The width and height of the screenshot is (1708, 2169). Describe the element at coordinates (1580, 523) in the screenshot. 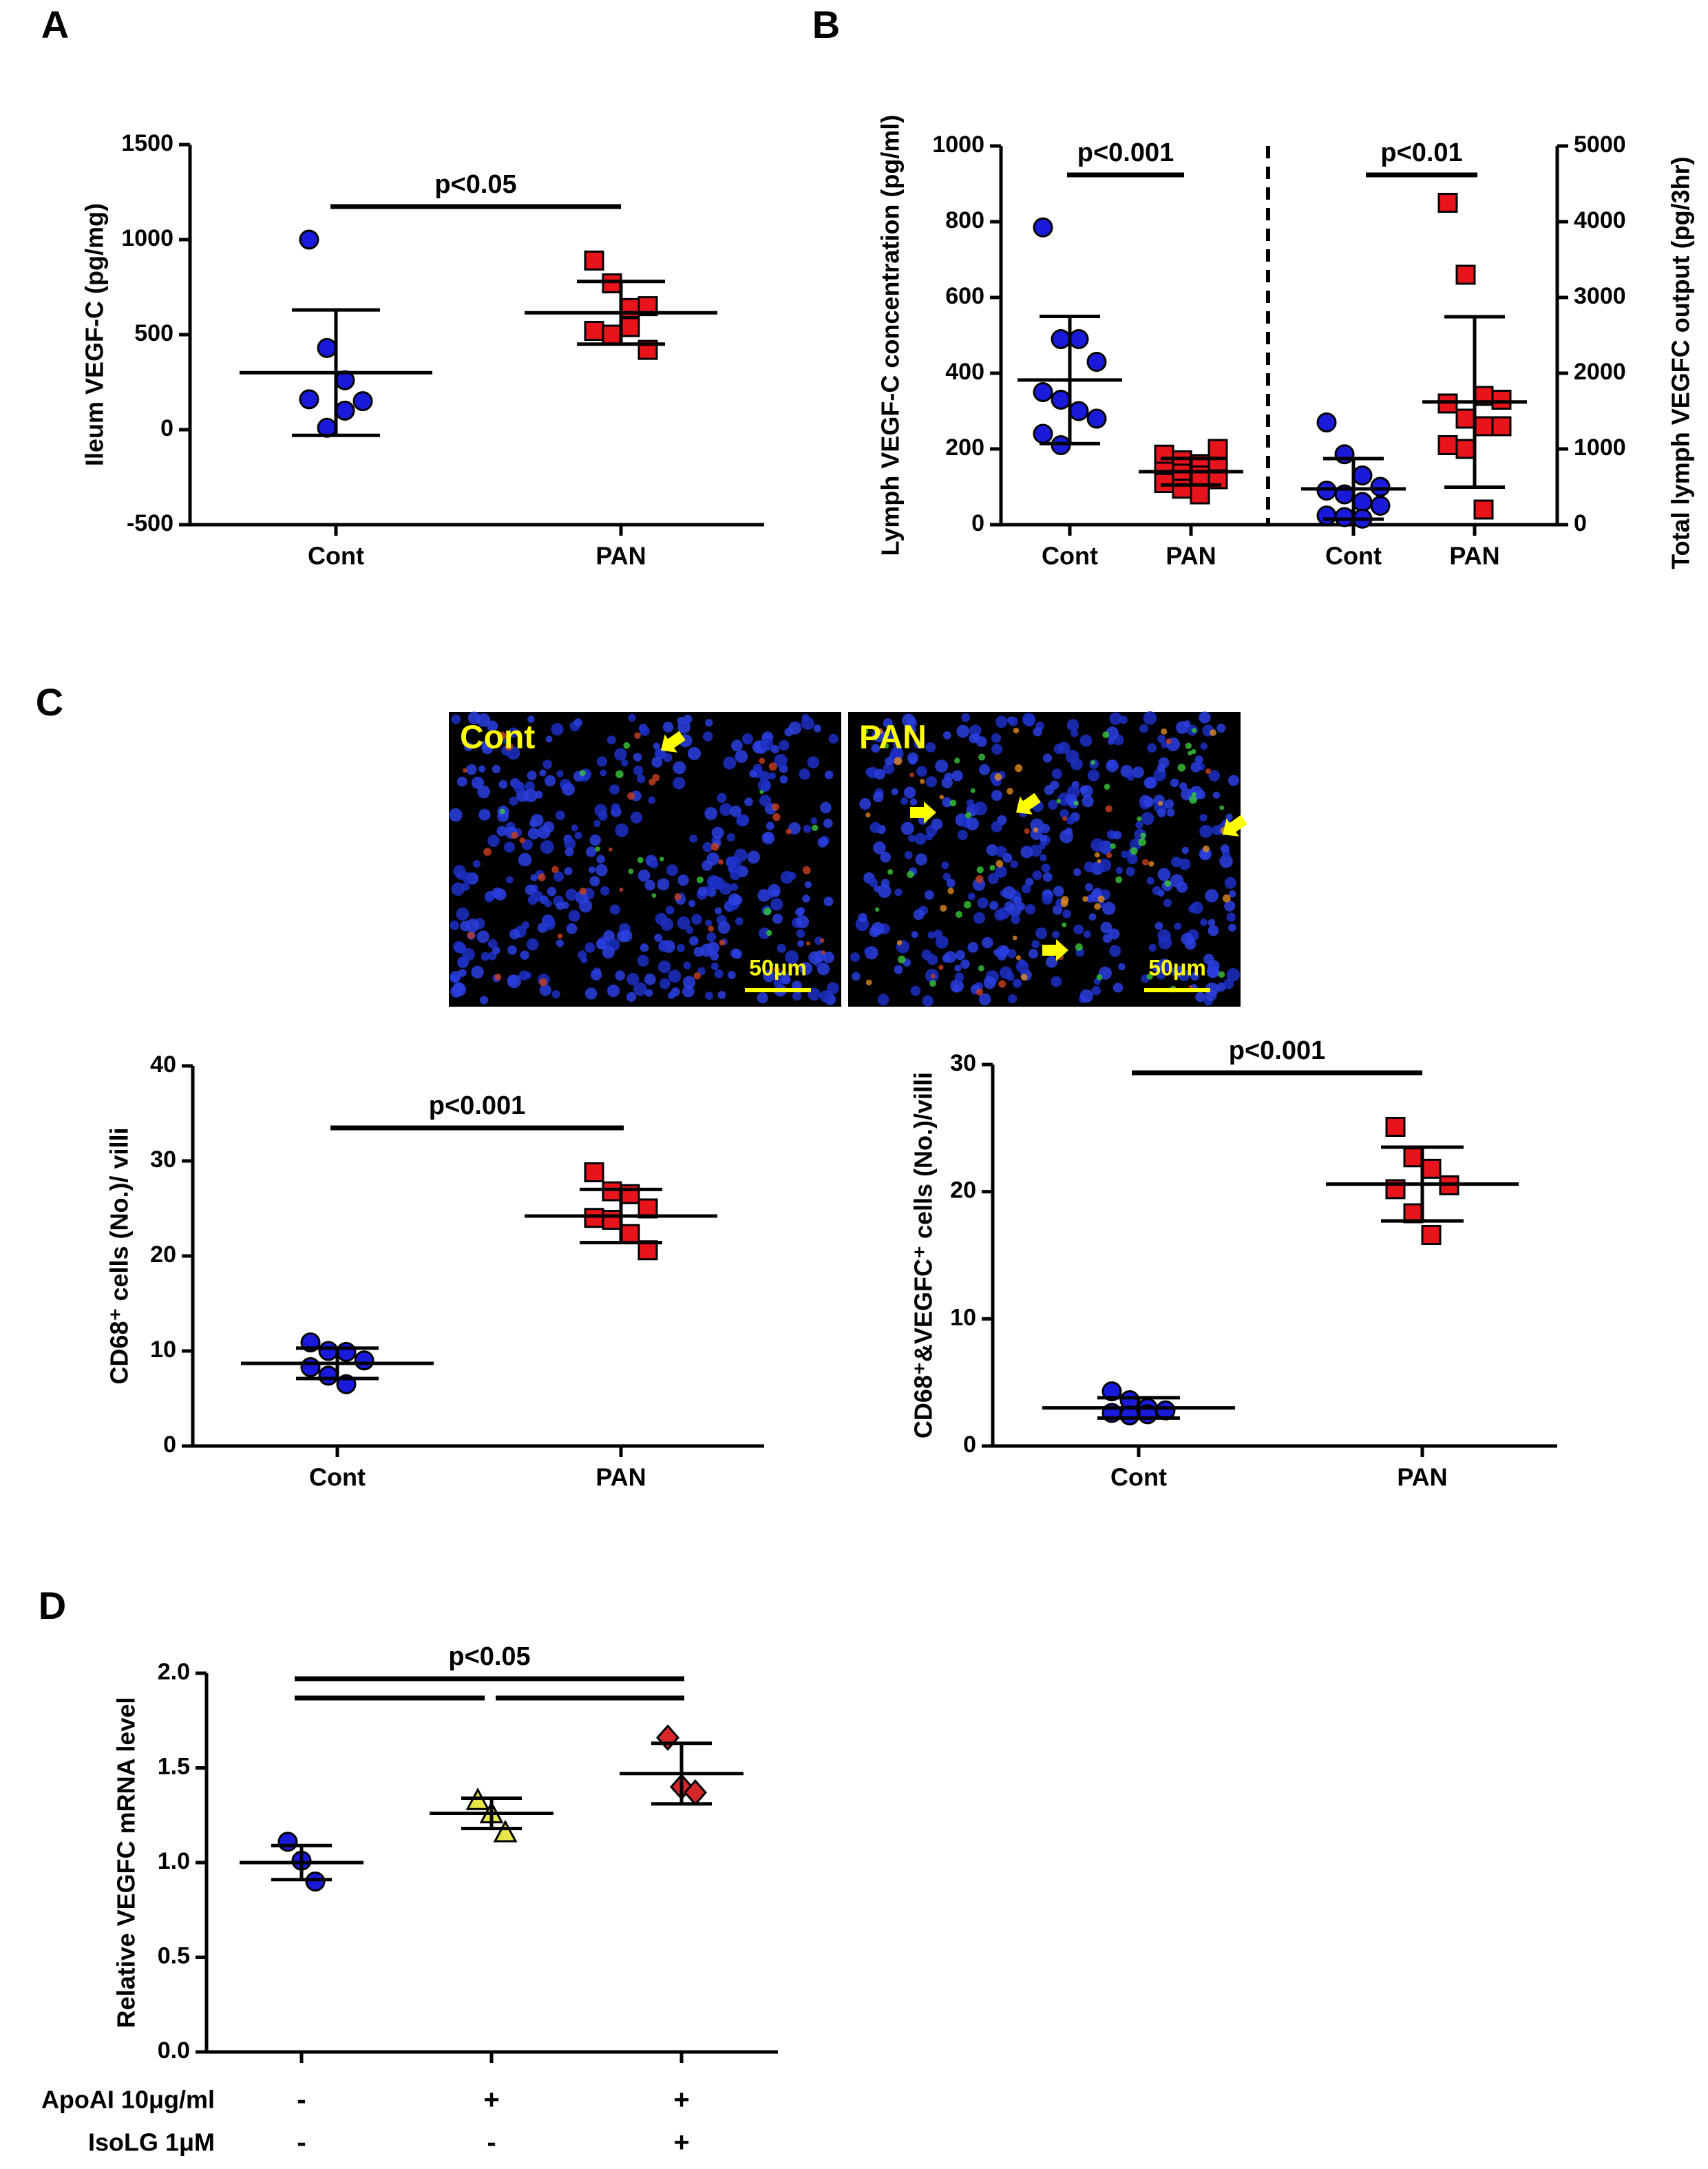

I see `y2-tick-label: 0` at that location.